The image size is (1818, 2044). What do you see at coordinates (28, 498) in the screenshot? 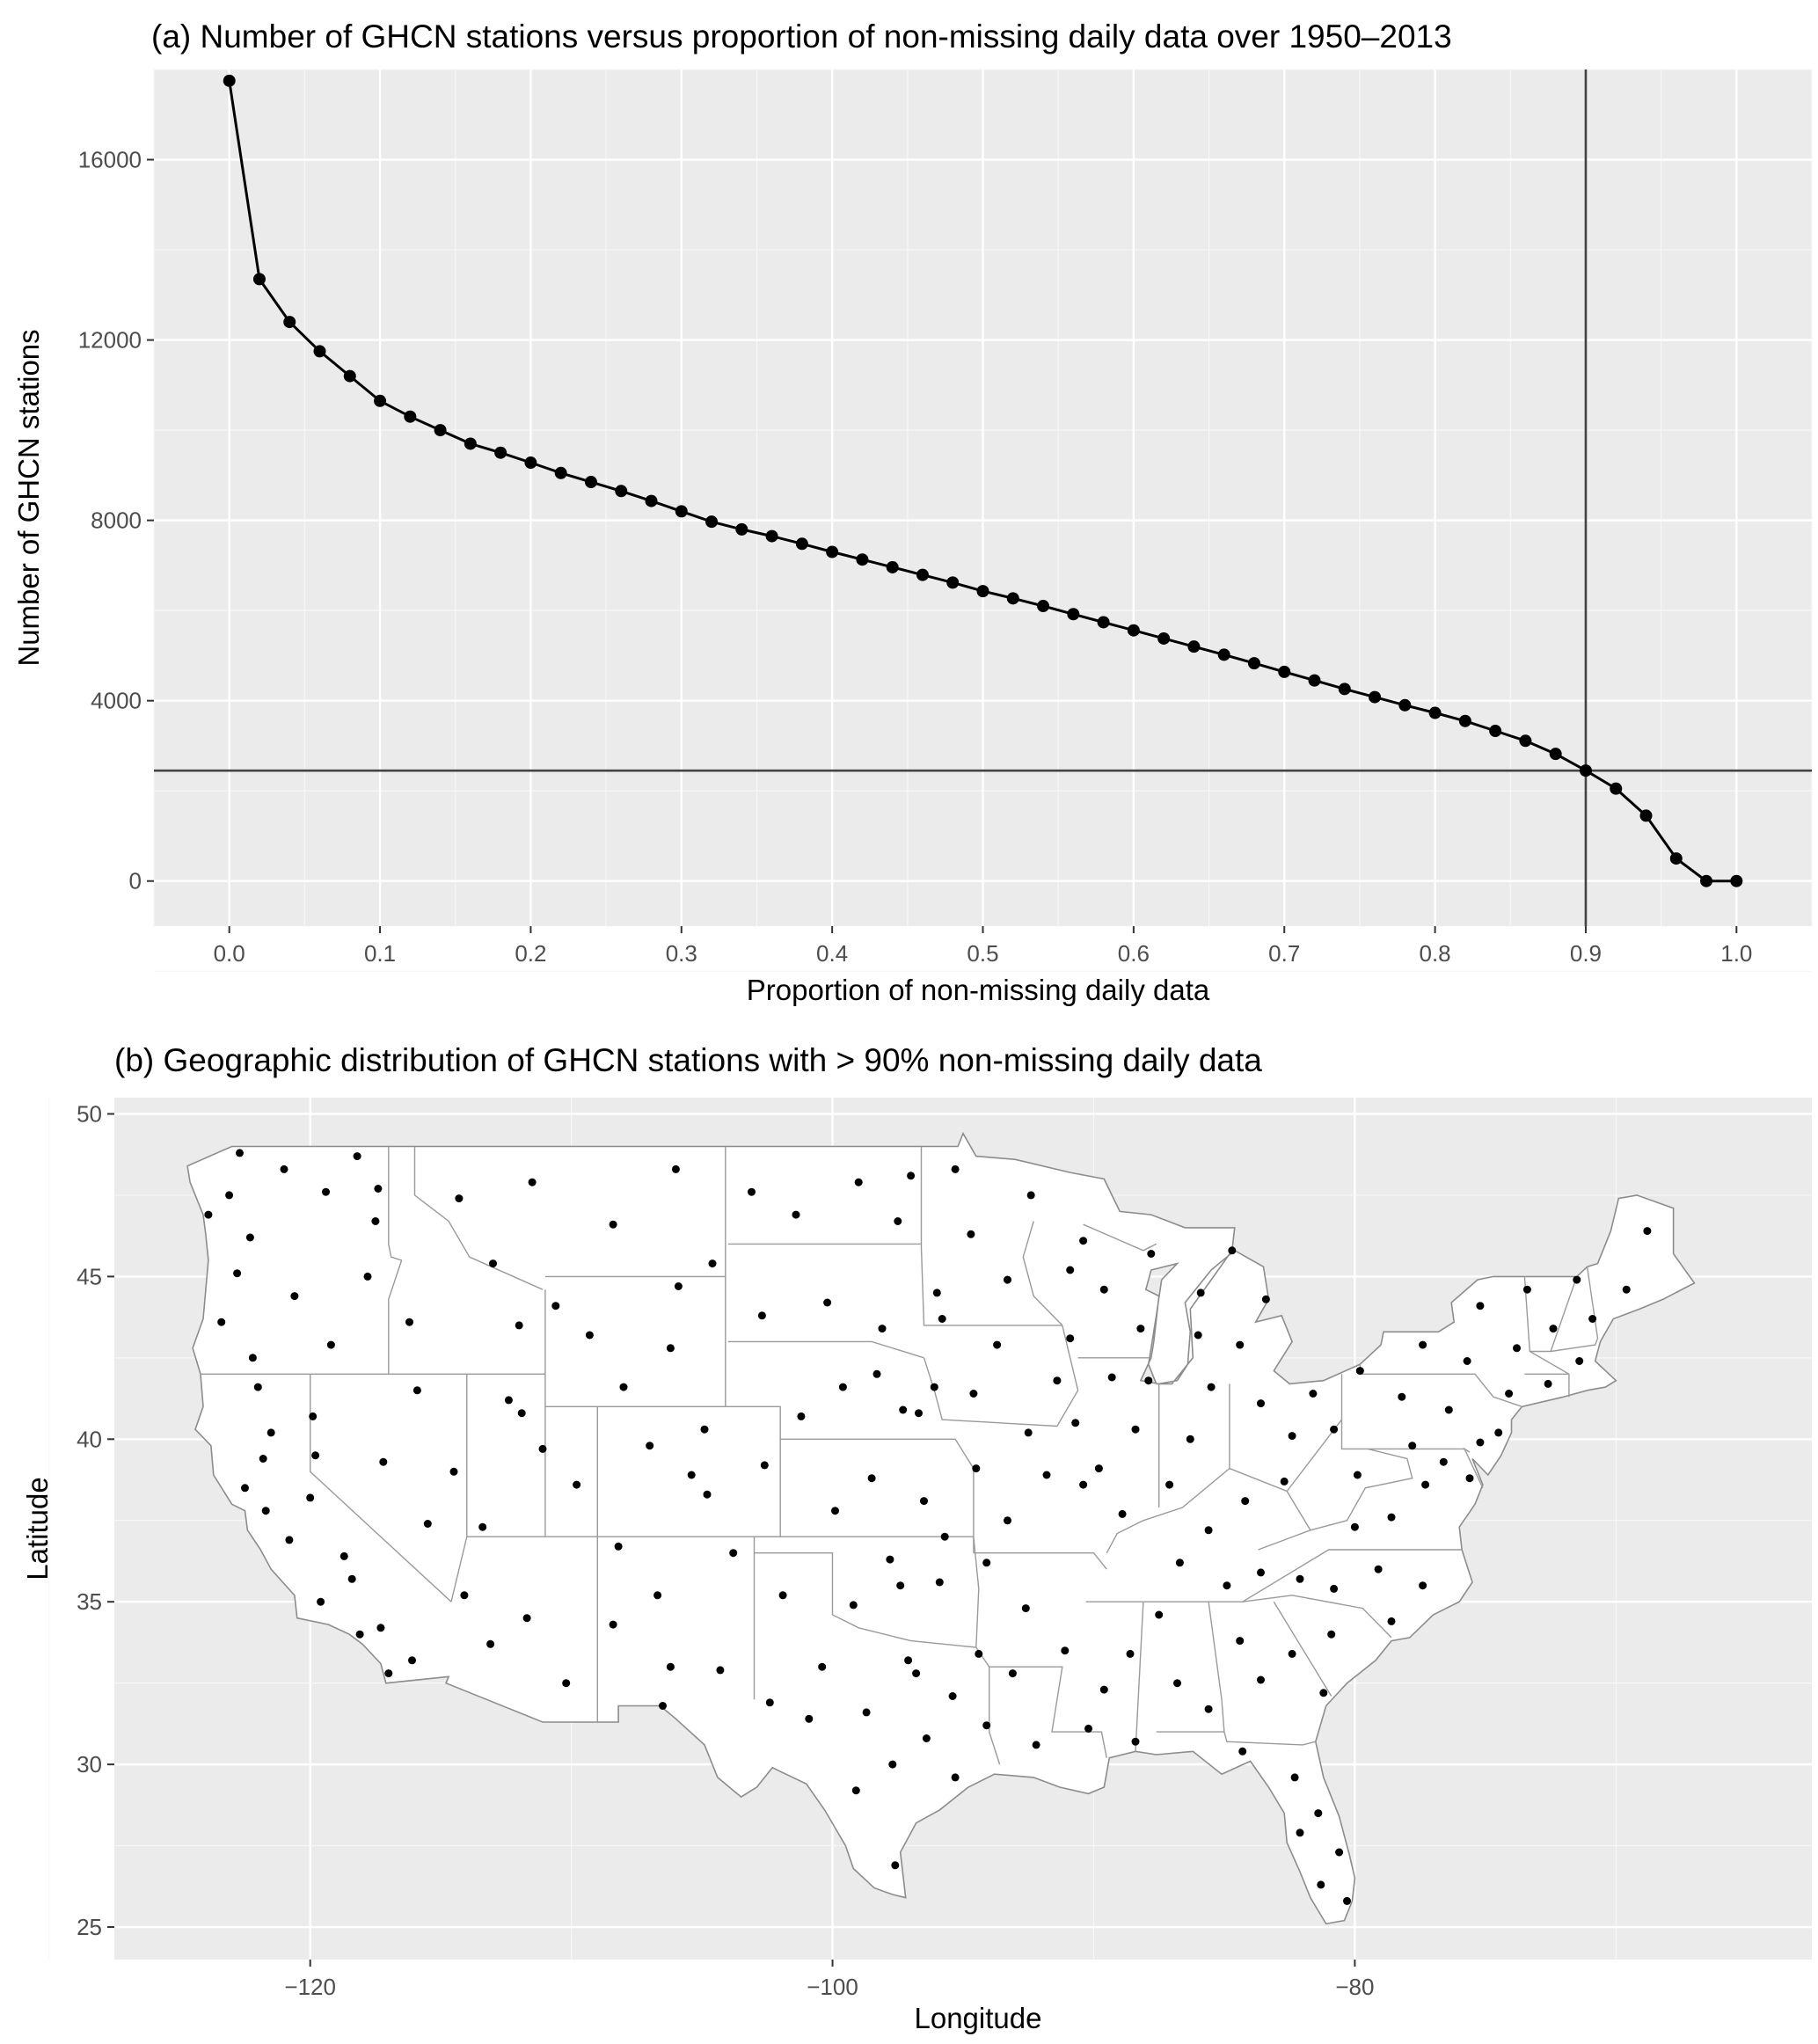
I see `panel-a-y-axis-label: Number of GHCN stations` at bounding box center [28, 498].